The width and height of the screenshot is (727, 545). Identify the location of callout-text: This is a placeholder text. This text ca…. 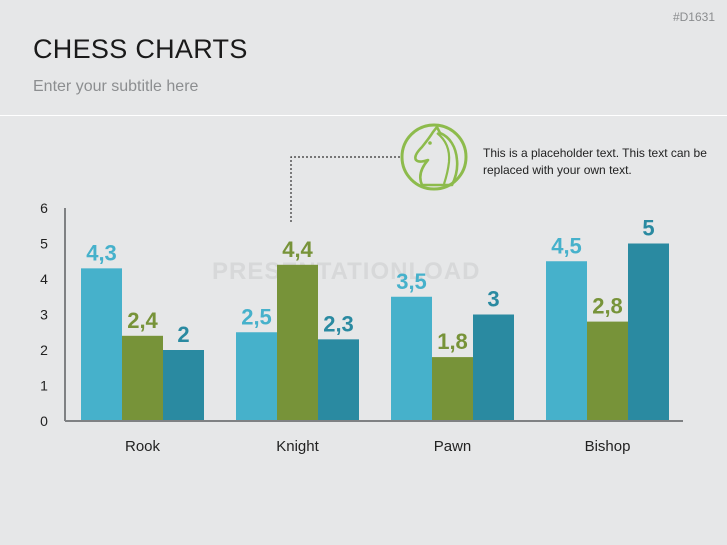
(595, 161).